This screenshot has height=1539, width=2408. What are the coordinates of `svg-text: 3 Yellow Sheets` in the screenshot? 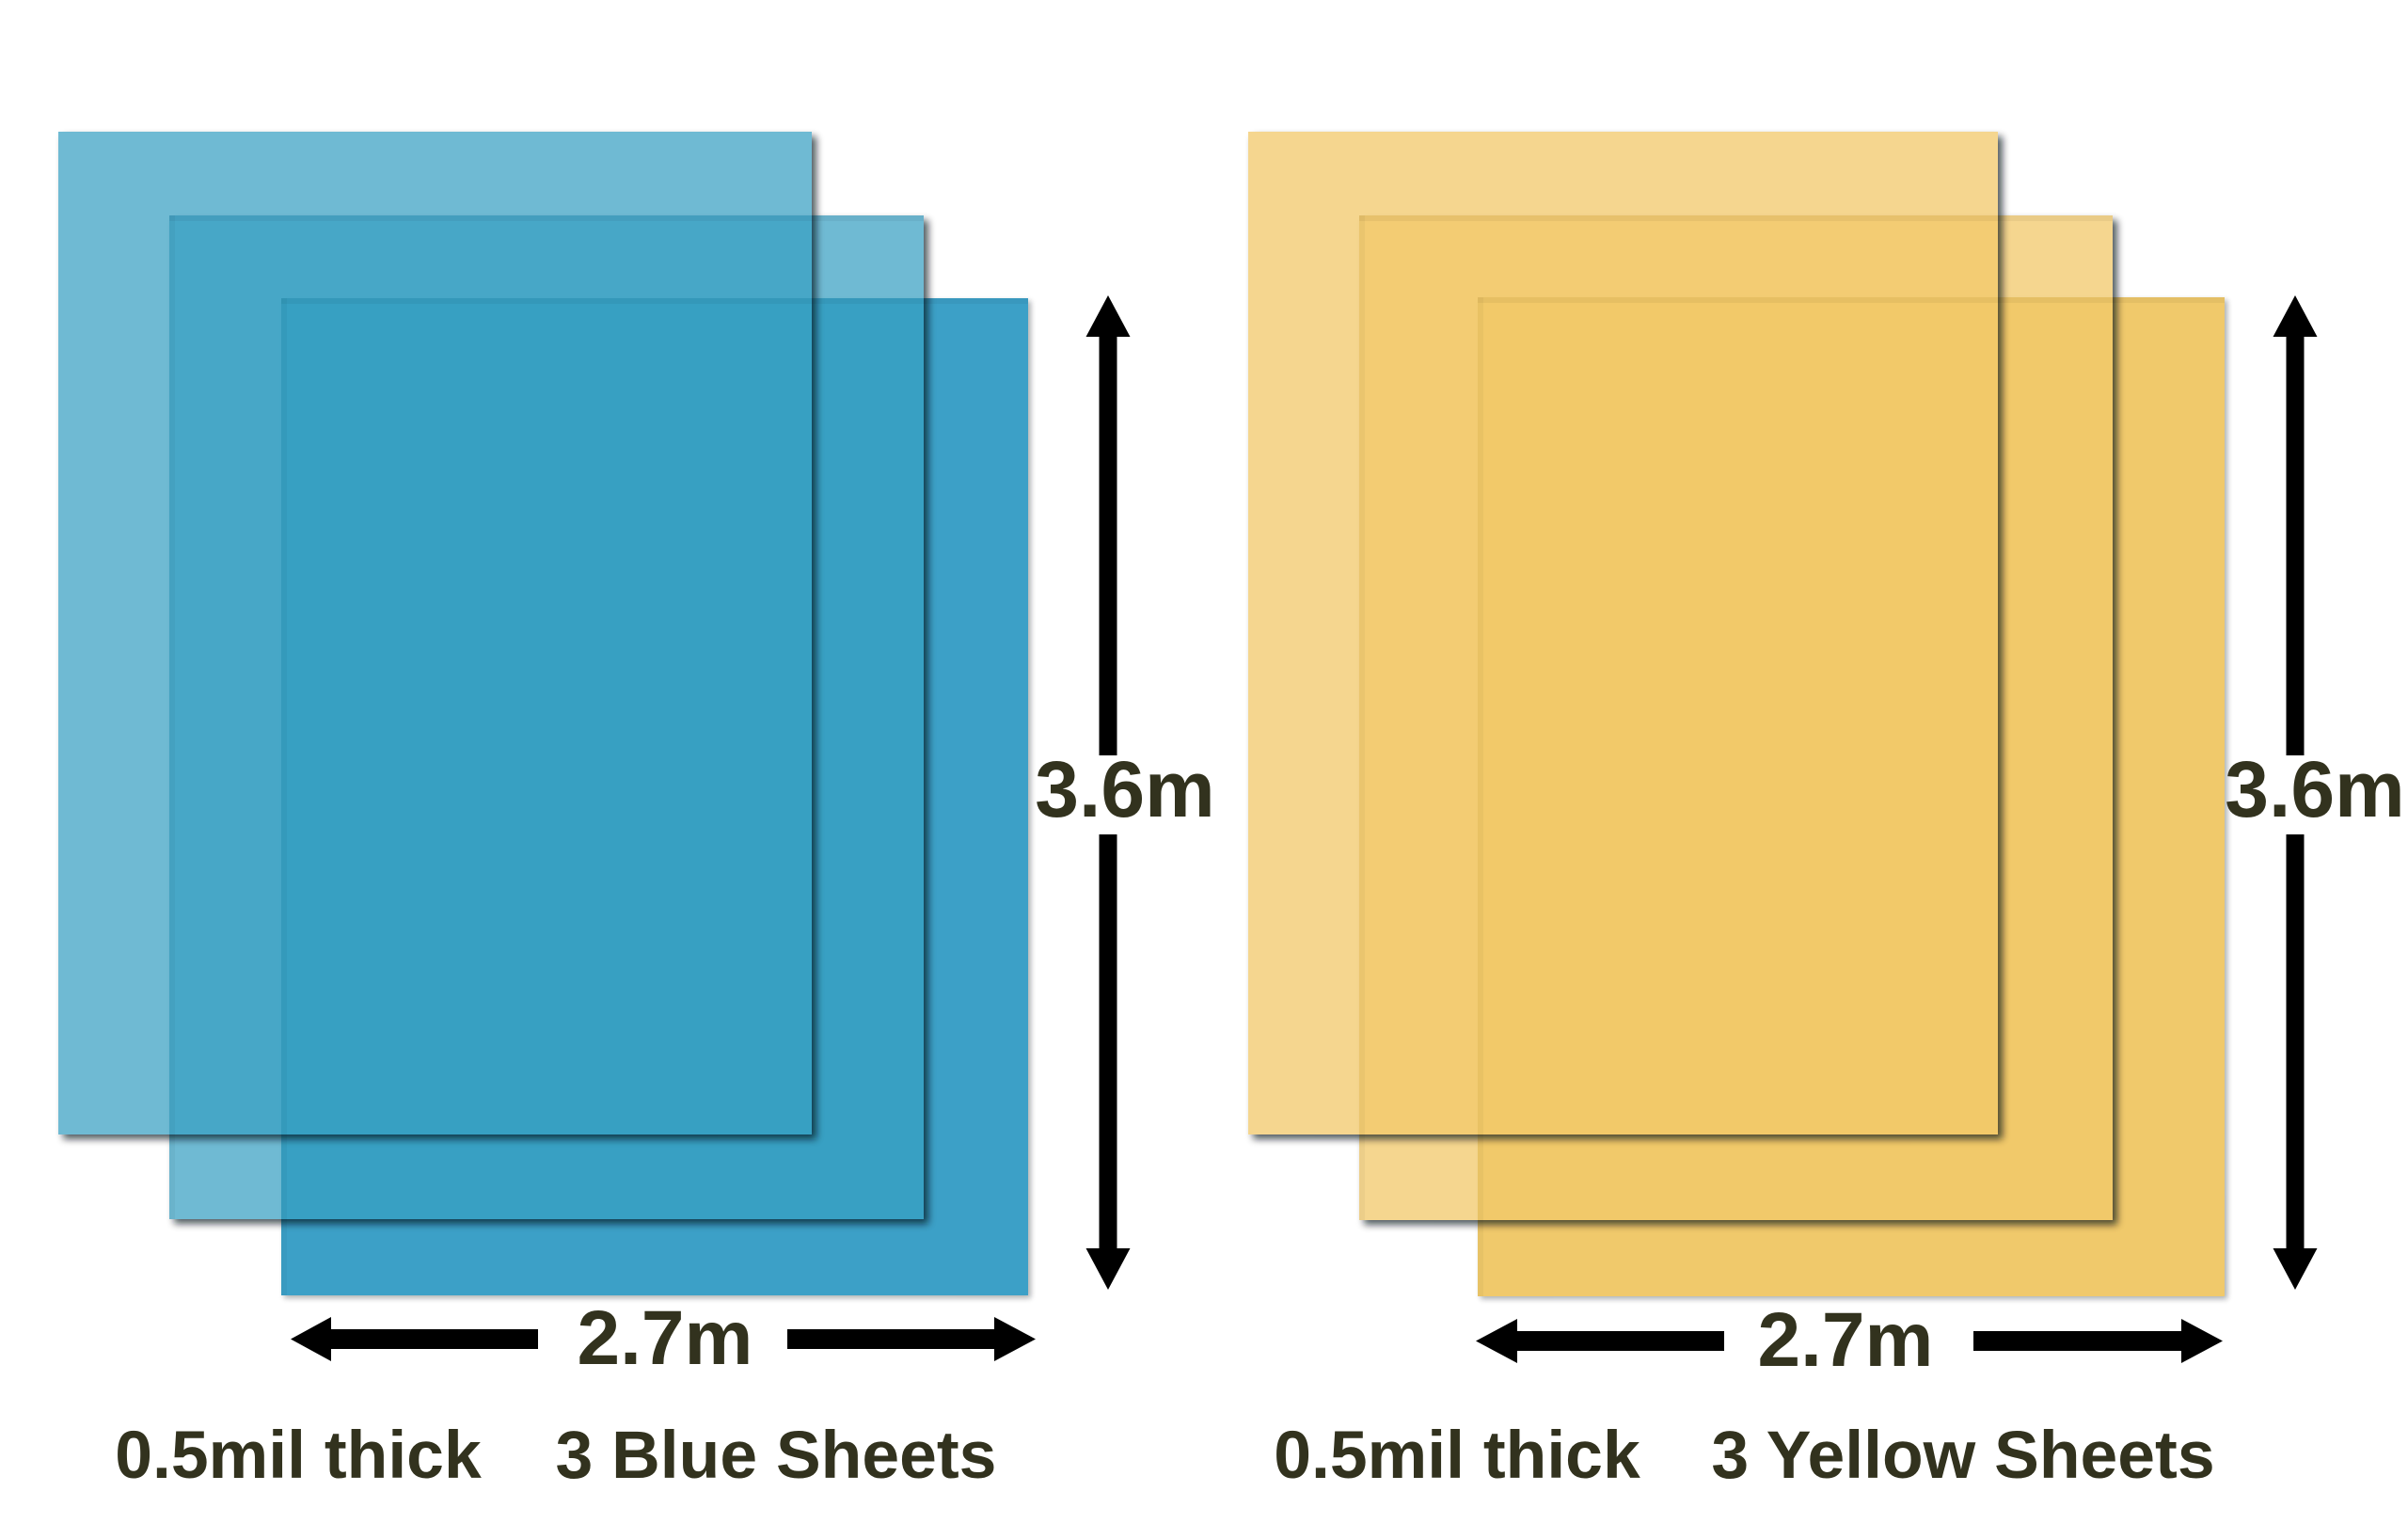 It's located at (1963, 1455).